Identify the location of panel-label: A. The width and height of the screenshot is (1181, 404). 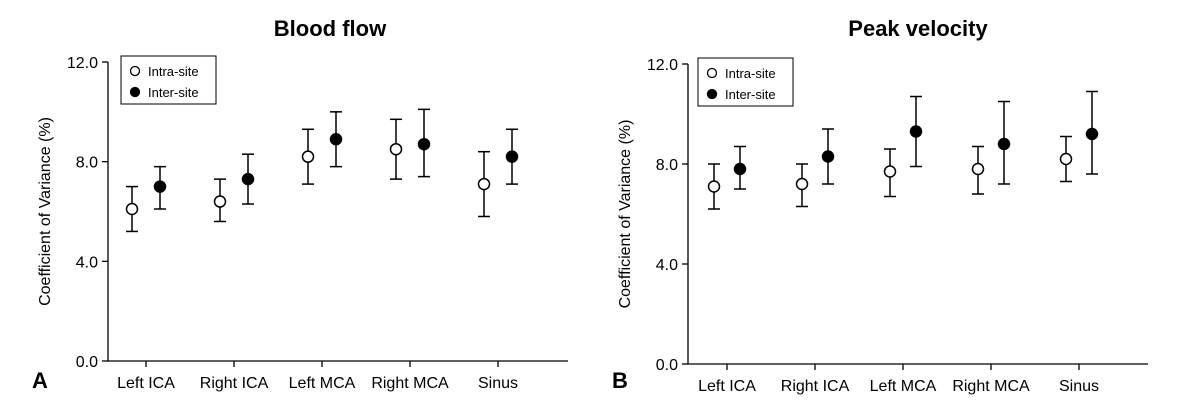
(40, 380).